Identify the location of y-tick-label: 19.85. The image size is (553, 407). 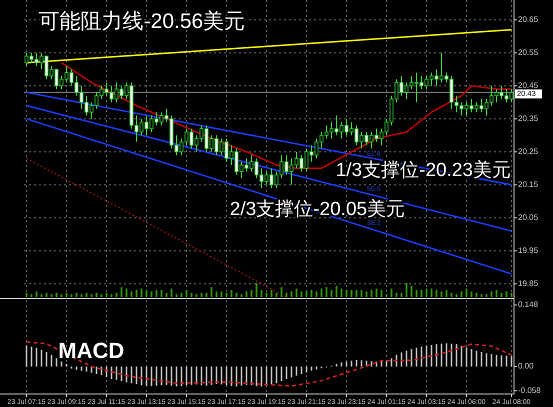
(528, 283).